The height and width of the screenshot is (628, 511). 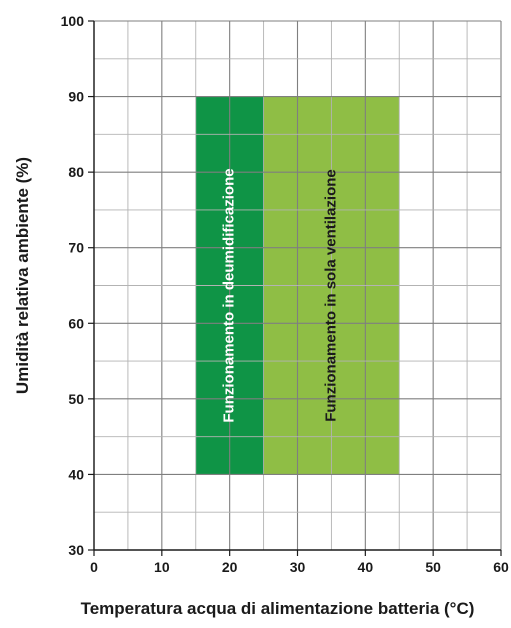 What do you see at coordinates (298, 567) in the screenshot?
I see `x-tick-label: 30` at bounding box center [298, 567].